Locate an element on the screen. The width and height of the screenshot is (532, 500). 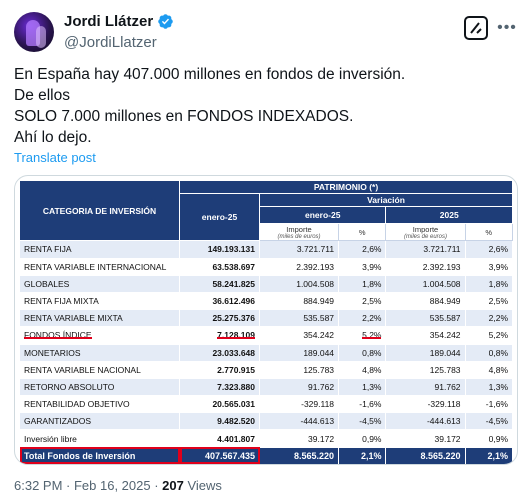
cell-cat: RENTA FIJA is located at coordinates (99, 249).